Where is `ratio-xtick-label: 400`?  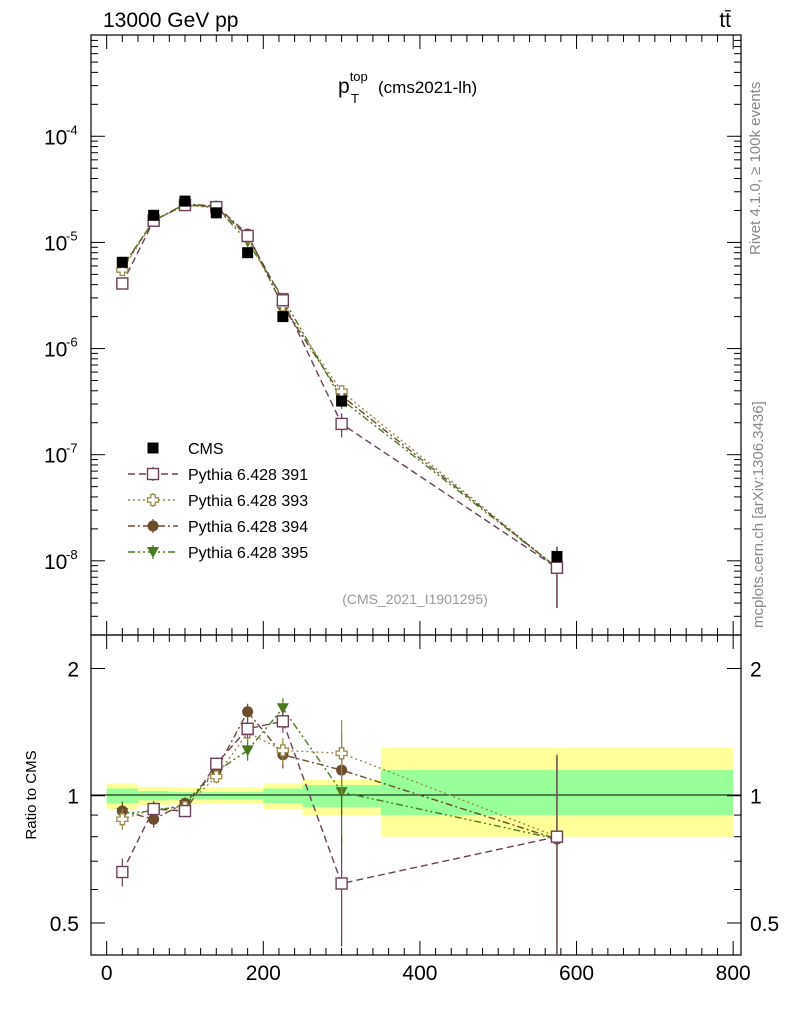
ratio-xtick-label: 400 is located at coordinates (419, 973).